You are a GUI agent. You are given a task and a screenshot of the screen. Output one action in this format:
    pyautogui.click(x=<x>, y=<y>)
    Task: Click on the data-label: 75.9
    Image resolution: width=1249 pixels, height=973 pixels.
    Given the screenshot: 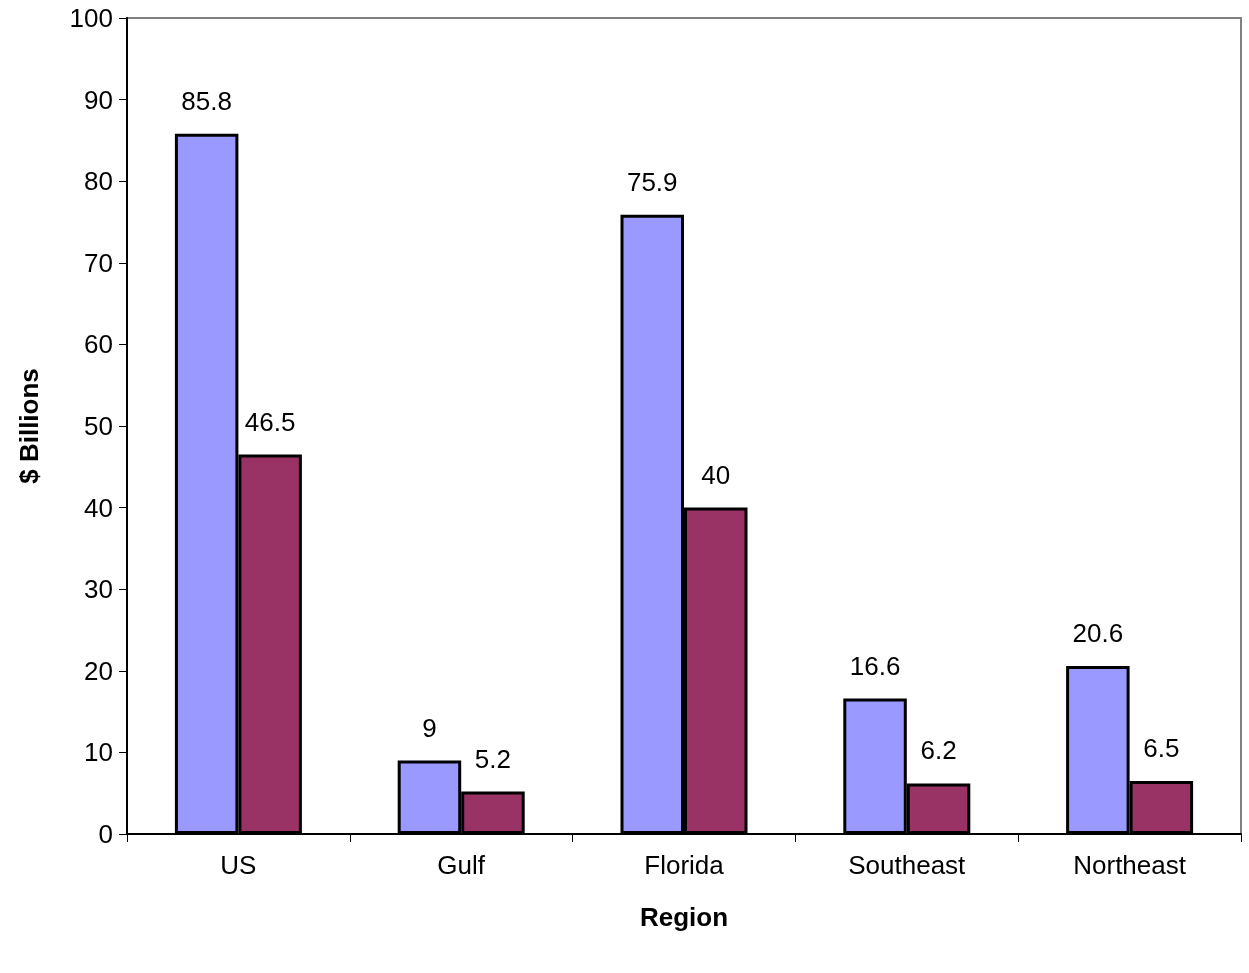 What is the action you would take?
    pyautogui.click(x=652, y=181)
    